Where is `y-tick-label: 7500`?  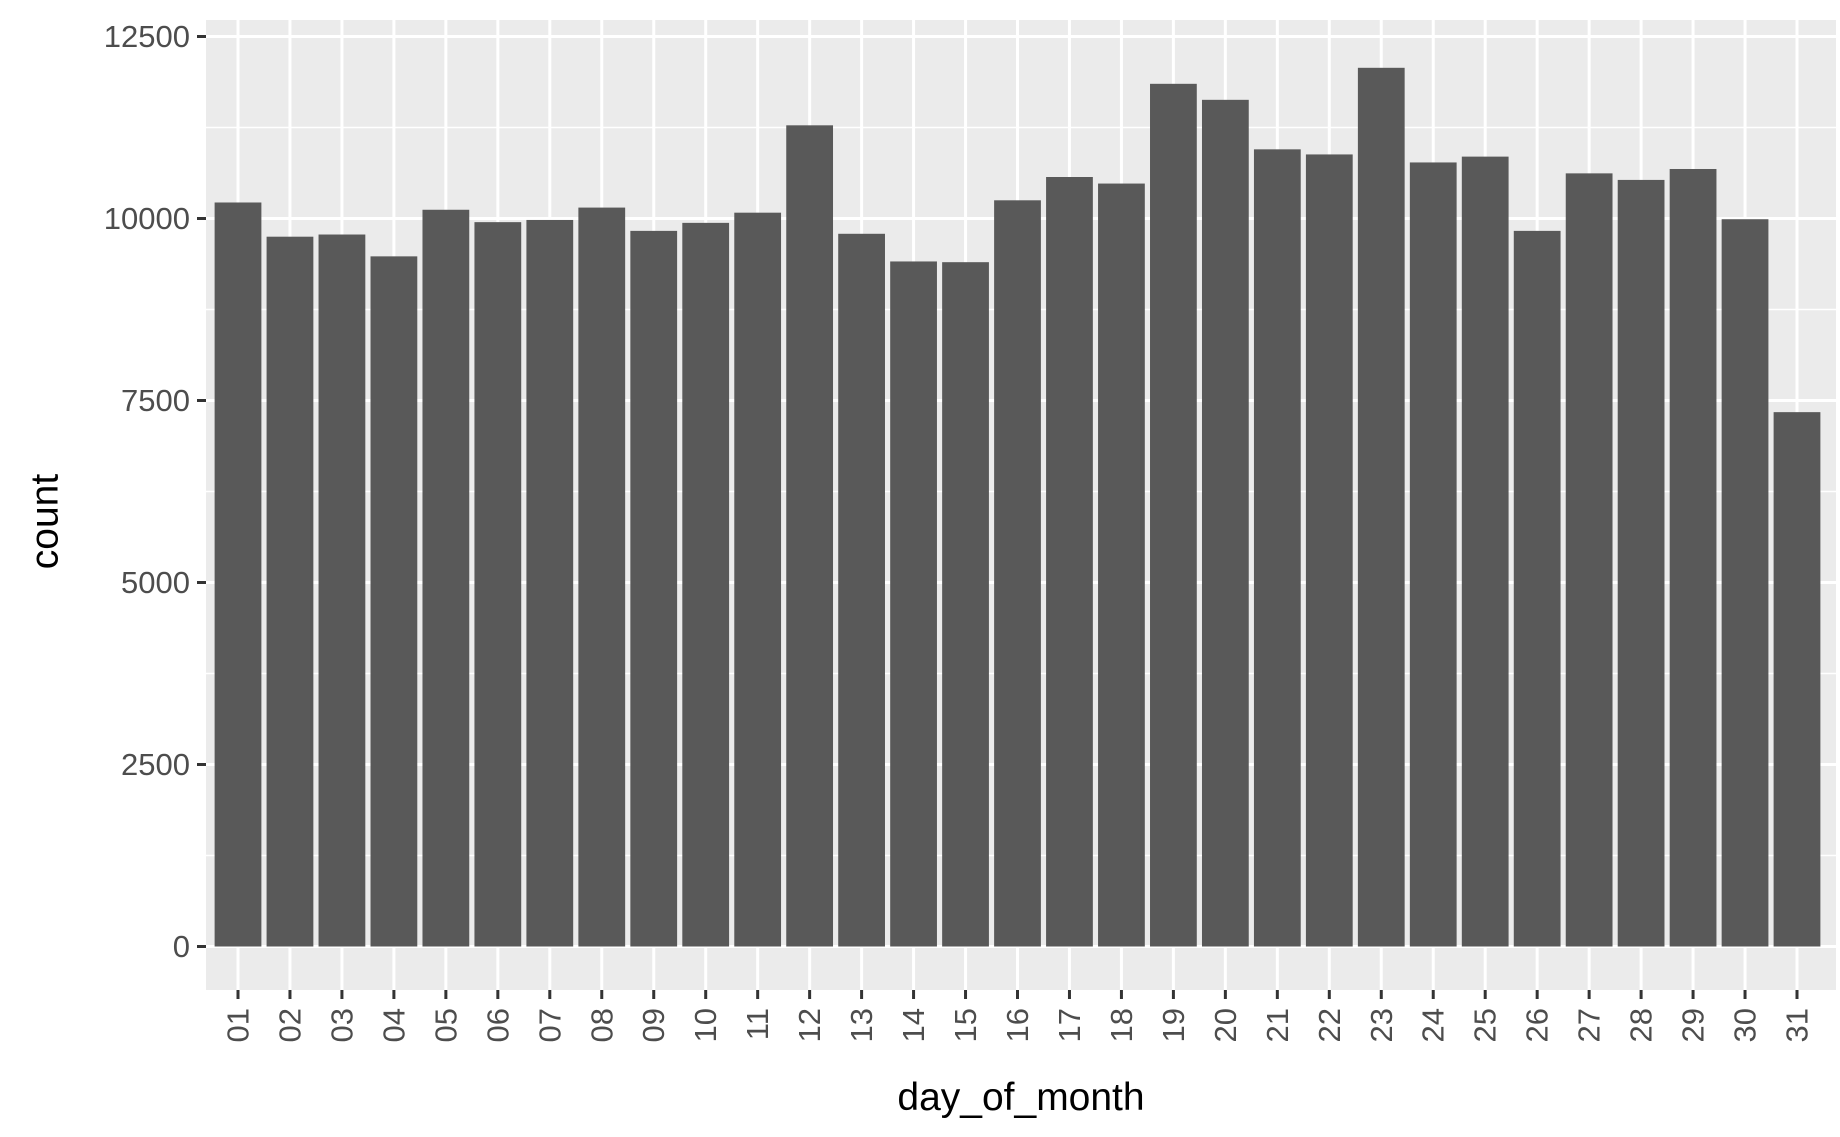
y-tick-label: 7500 is located at coordinates (155, 400).